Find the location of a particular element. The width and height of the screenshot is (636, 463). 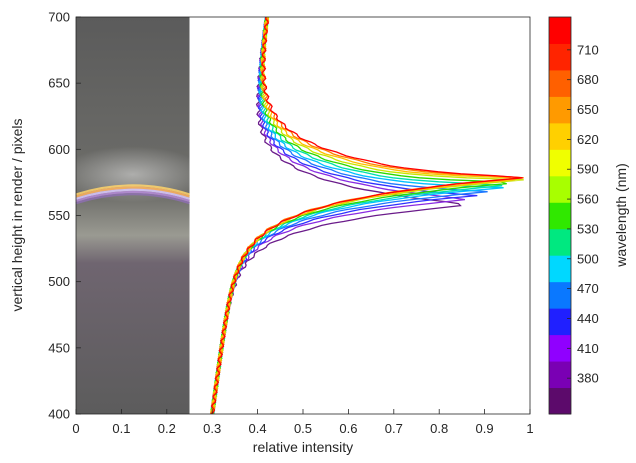

colorbar-tick-label: 710 is located at coordinates (588, 49).